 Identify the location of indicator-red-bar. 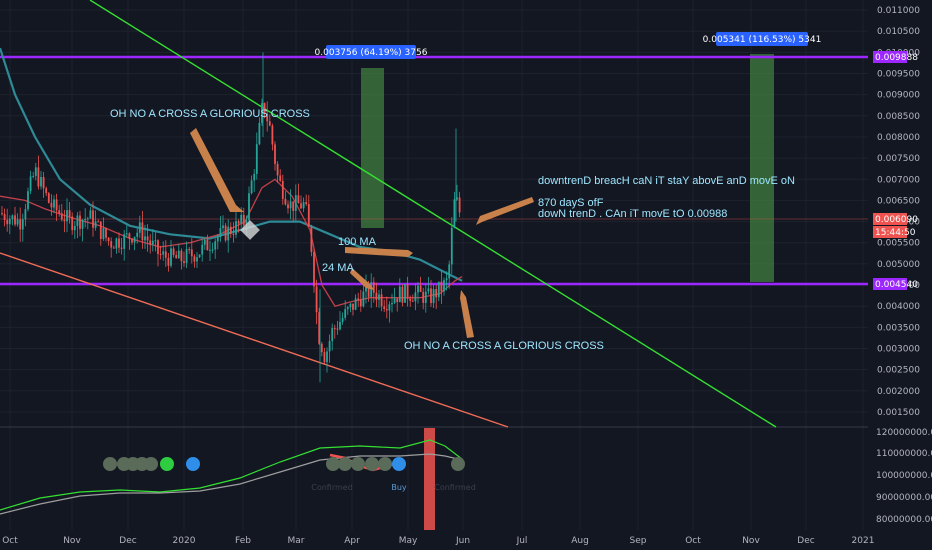
(429, 479).